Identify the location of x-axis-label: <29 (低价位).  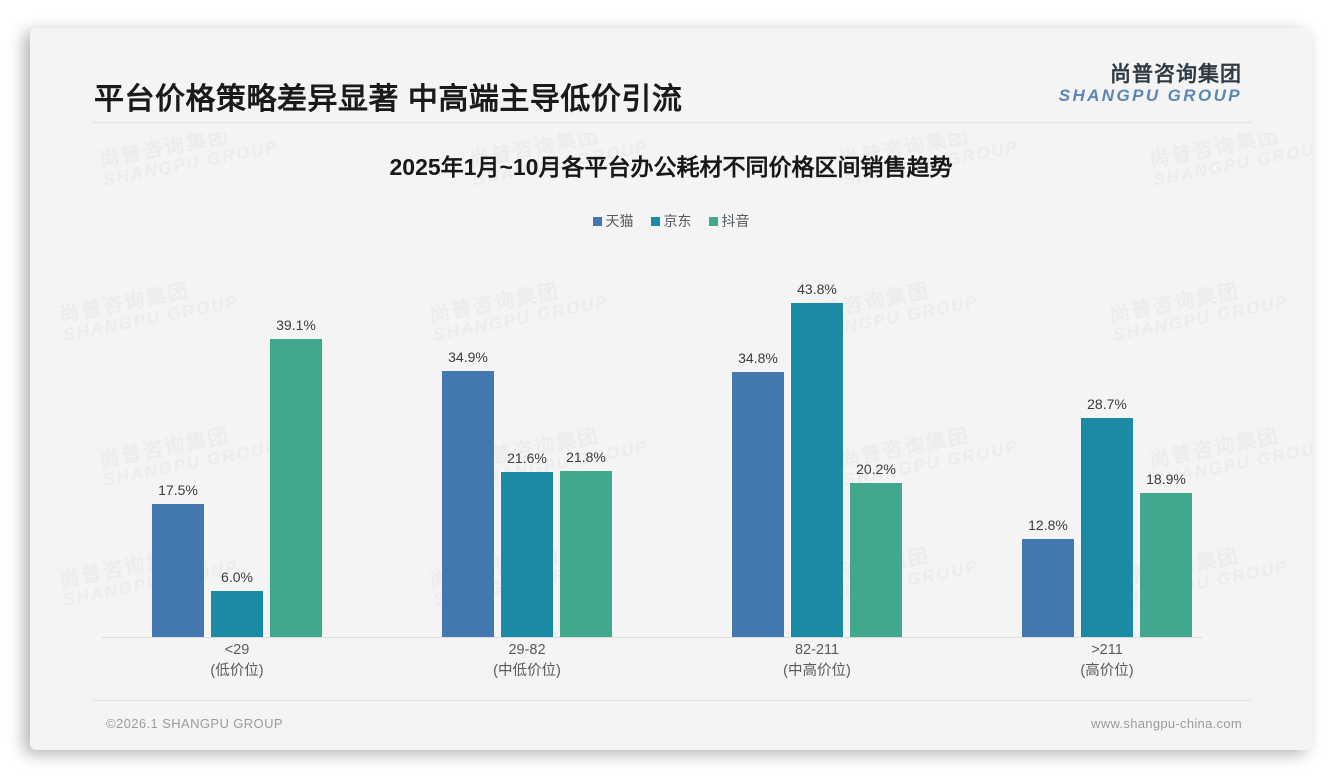
(237, 661).